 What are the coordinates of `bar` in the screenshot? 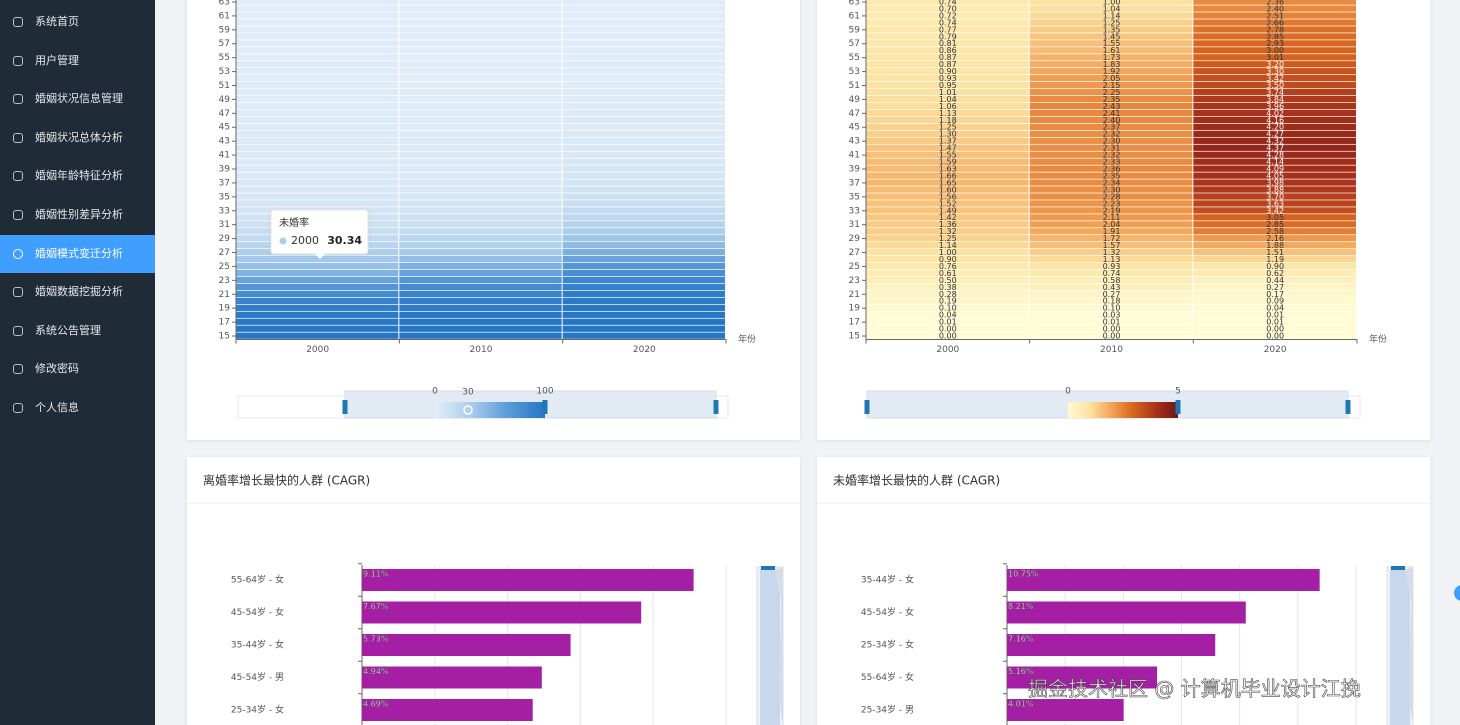 It's located at (1082, 677).